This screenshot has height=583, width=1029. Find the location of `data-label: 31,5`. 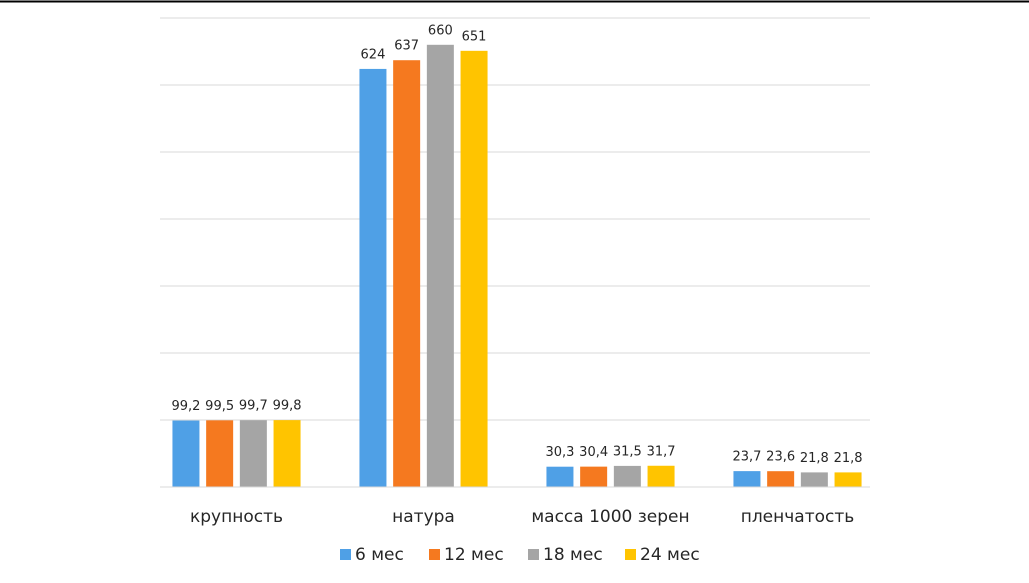

data-label: 31,5 is located at coordinates (627, 451).